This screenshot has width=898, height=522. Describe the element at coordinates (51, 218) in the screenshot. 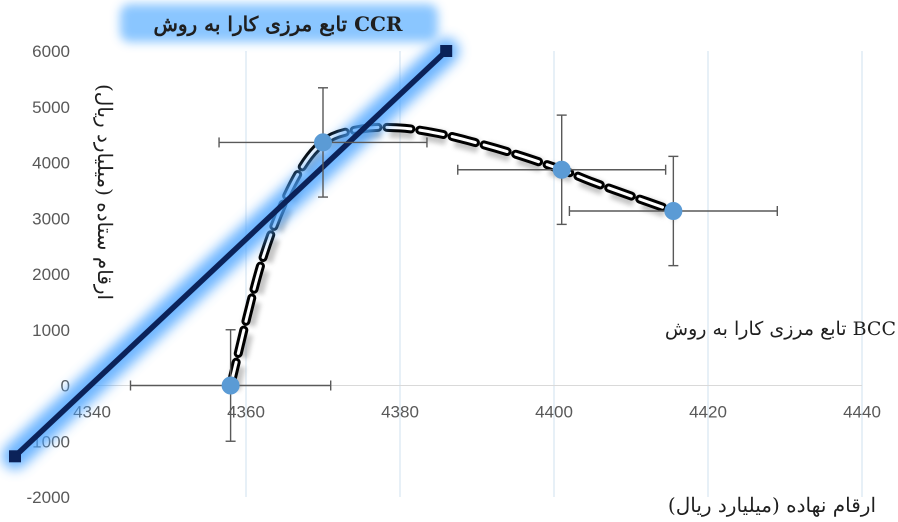

I see `y-tick-label: 3000` at that location.